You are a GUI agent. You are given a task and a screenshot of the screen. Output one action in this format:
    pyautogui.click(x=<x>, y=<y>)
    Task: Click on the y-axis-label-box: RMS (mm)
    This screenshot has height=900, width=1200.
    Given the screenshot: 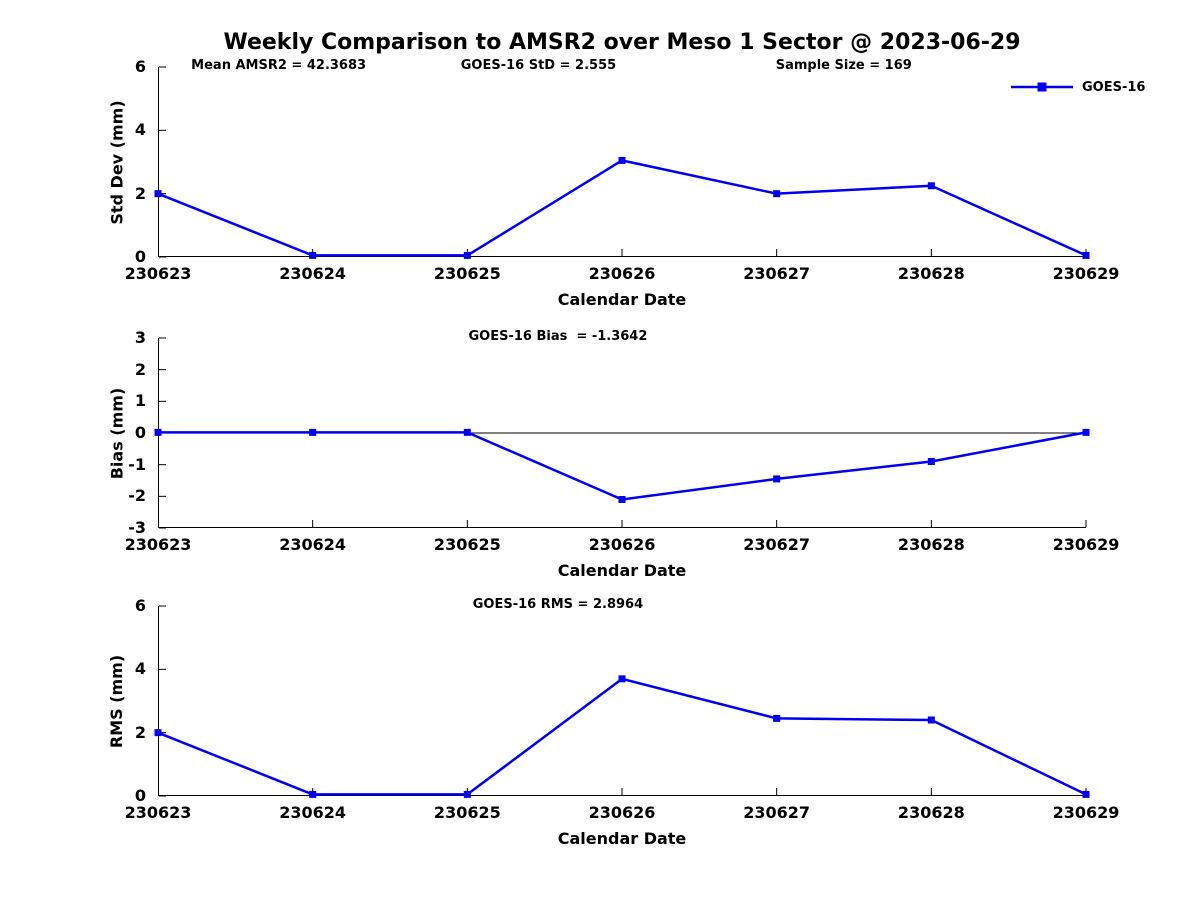 What is the action you would take?
    pyautogui.click(x=117, y=701)
    